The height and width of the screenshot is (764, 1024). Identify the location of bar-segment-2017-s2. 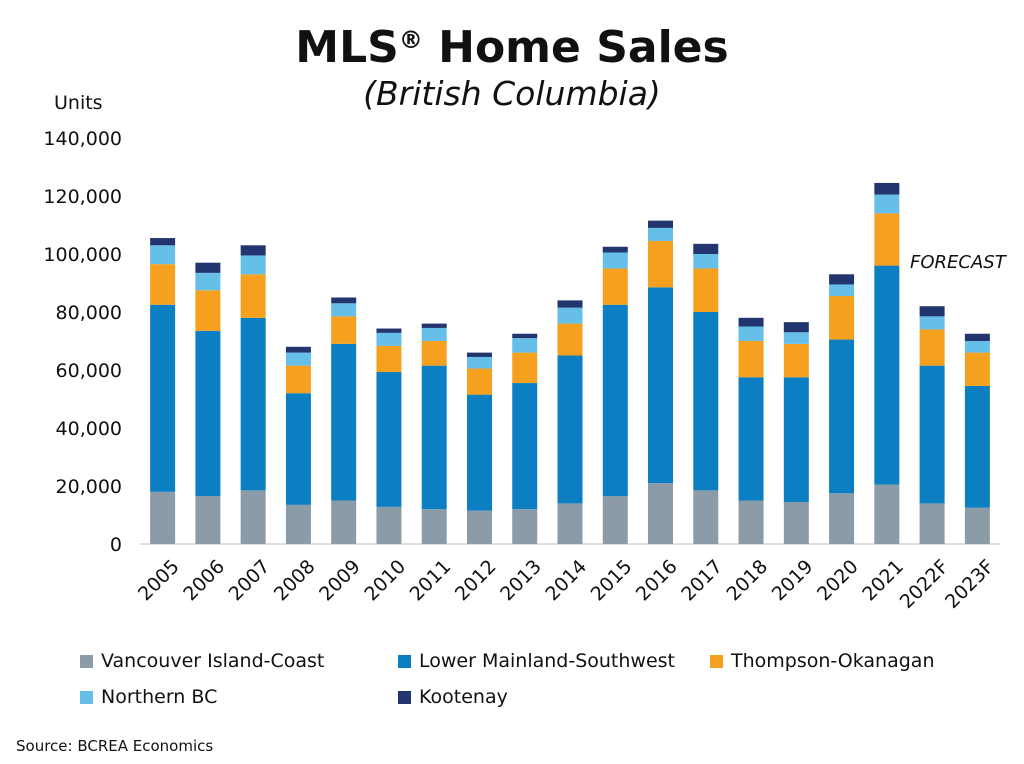
(706, 290).